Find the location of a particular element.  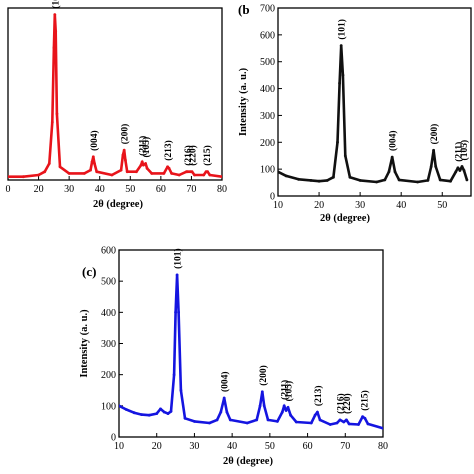

x-tick-label: 50 is located at coordinates (130, 189).